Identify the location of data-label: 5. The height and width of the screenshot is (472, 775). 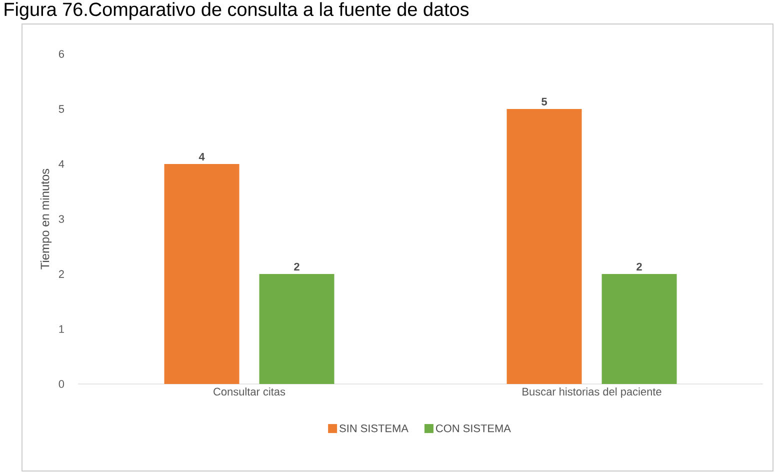
(544, 102).